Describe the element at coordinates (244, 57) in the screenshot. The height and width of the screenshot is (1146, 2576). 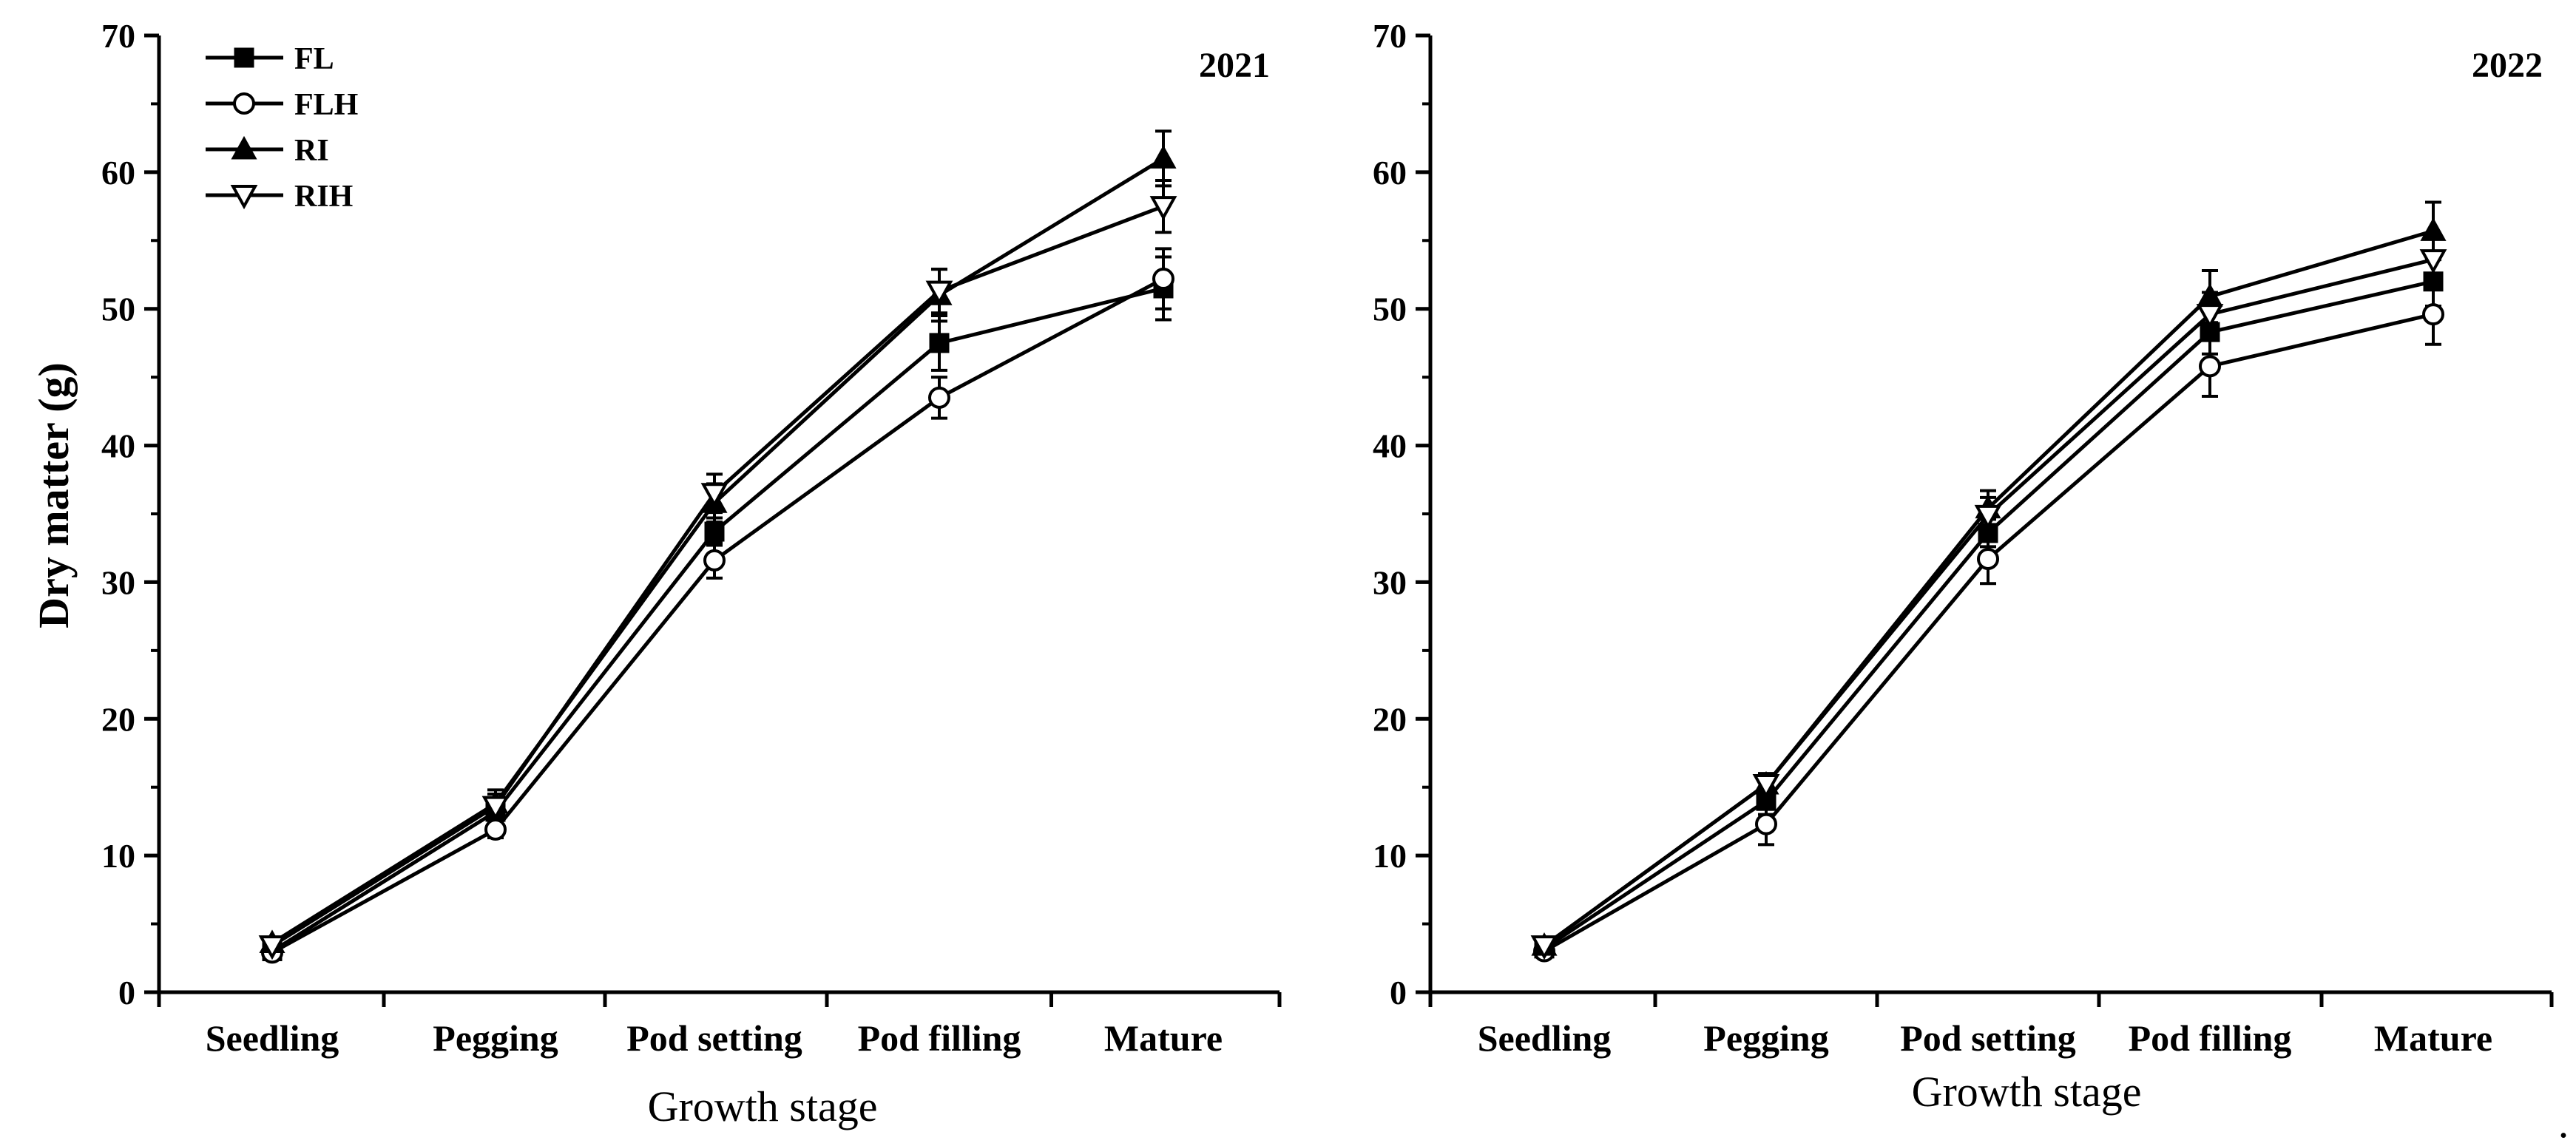
I see `legend-marker-FL` at that location.